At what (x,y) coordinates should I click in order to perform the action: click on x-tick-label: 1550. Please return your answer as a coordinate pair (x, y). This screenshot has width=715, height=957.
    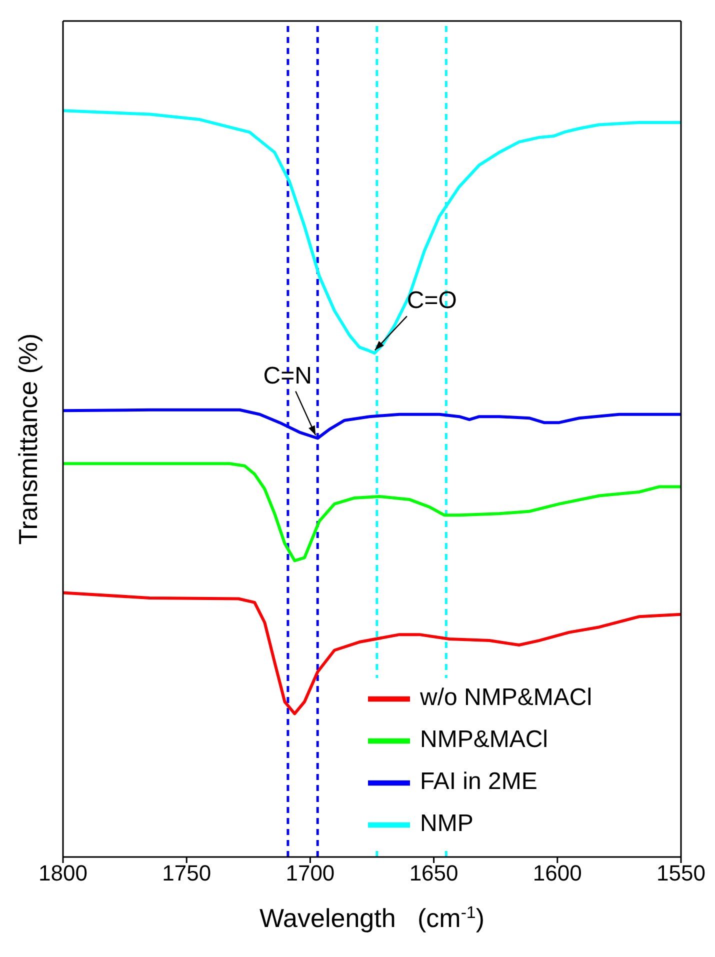
    Looking at the image, I should click on (681, 873).